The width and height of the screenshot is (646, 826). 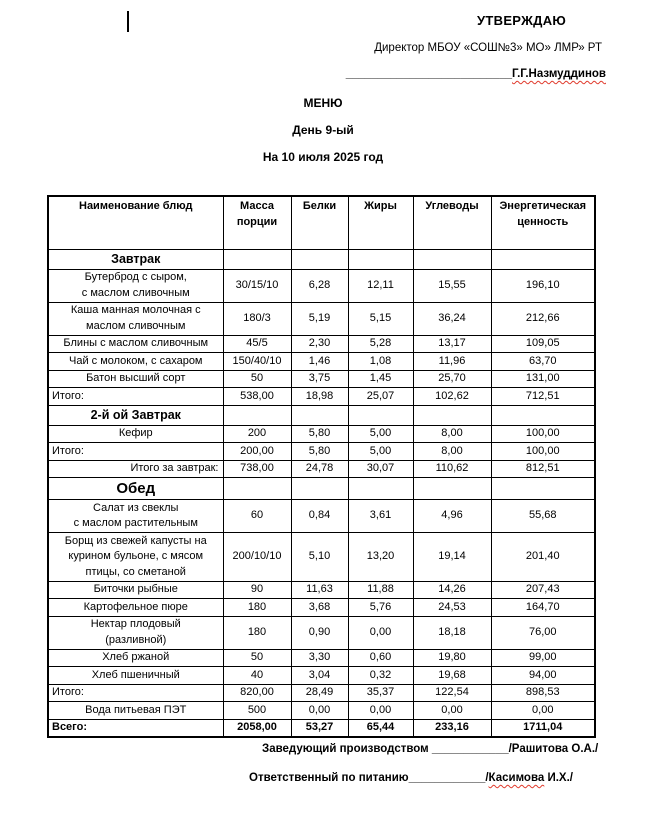 I want to click on value-cell: 122,54, so click(x=452, y=692).